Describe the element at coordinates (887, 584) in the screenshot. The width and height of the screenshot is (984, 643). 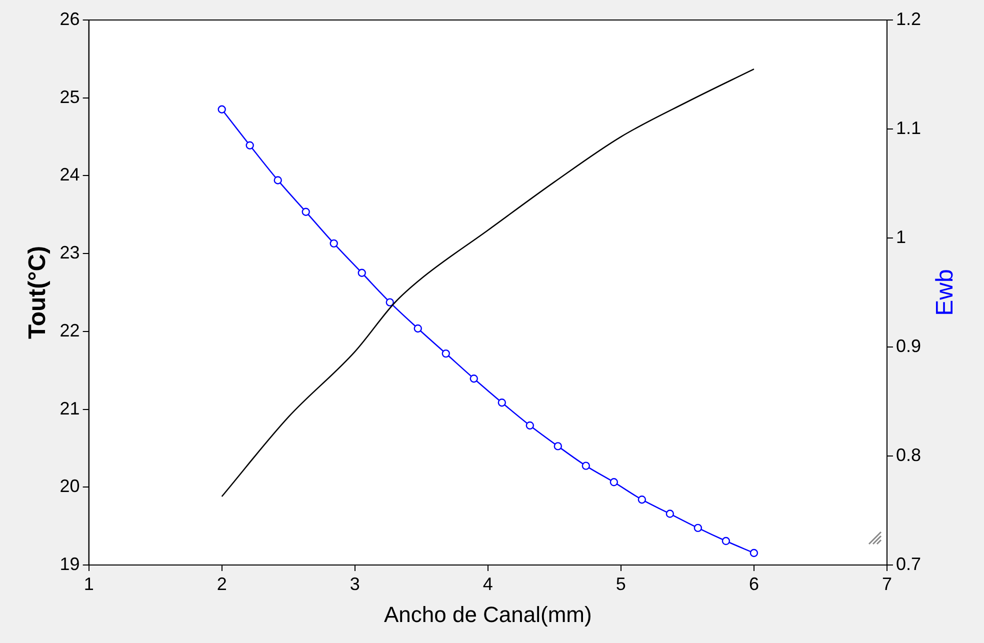
I see `x-tick-label: 7` at that location.